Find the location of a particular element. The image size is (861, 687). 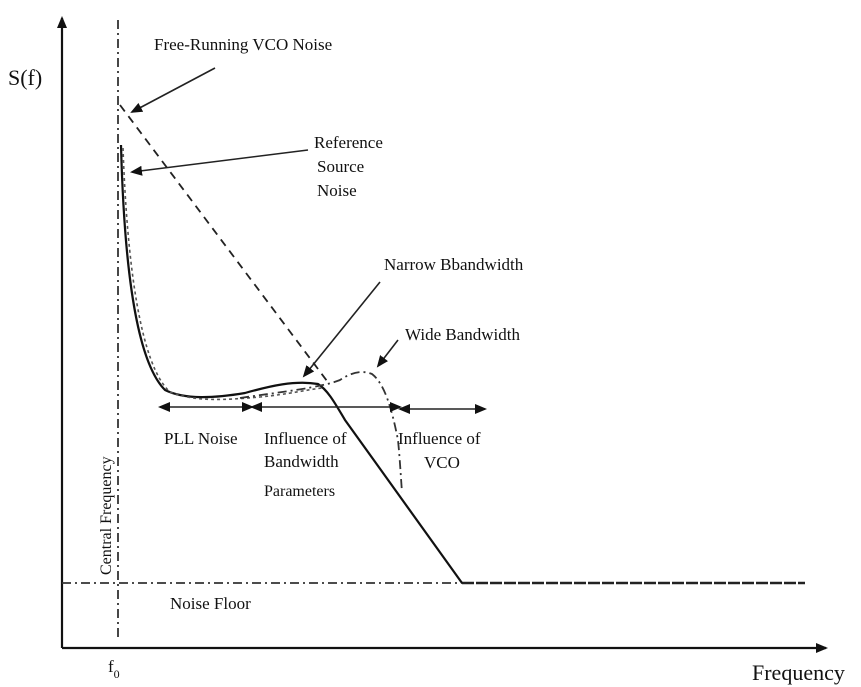

influence-bandwidth-line-1: Influence of is located at coordinates (305, 438).